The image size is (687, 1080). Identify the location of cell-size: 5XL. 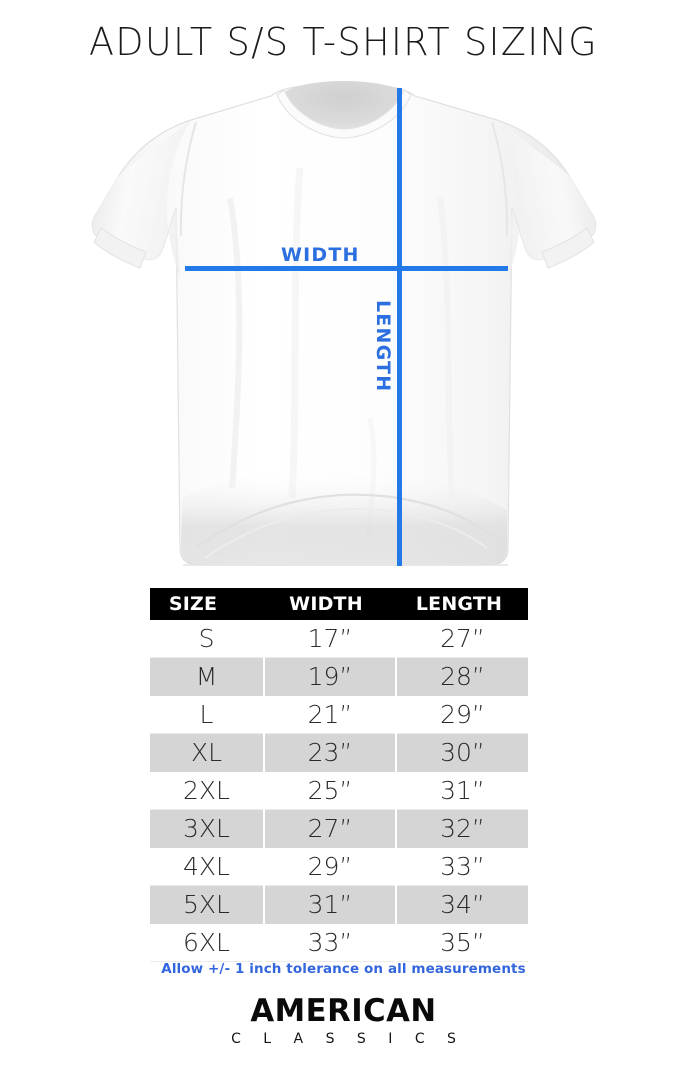
(207, 904).